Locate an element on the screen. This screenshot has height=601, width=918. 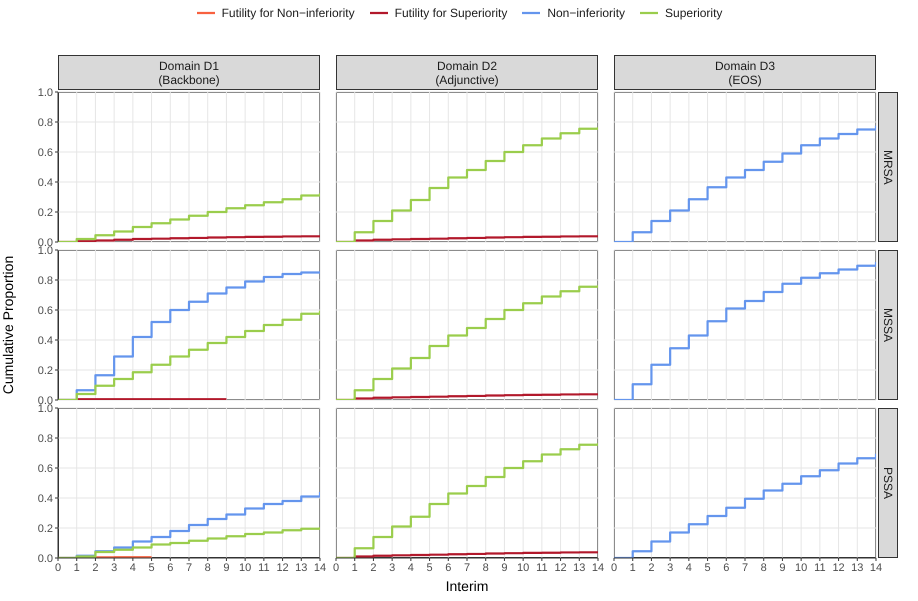
x-axis-title: Interim is located at coordinates (467, 586).